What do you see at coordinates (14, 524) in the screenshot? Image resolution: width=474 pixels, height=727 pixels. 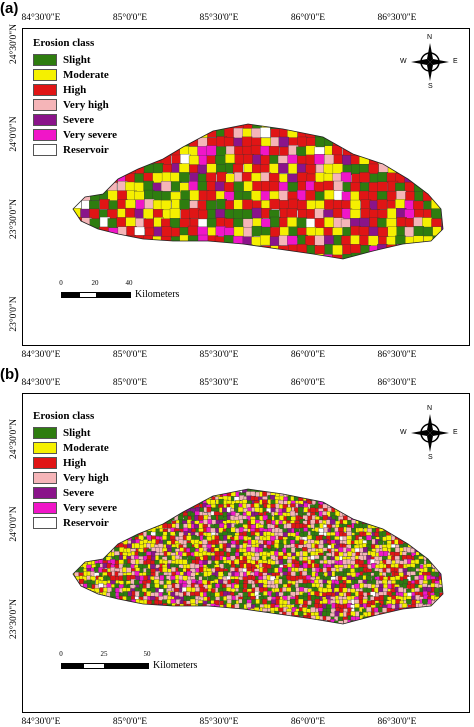 I see `lat-label-left: 24°0'0"N` at bounding box center [14, 524].